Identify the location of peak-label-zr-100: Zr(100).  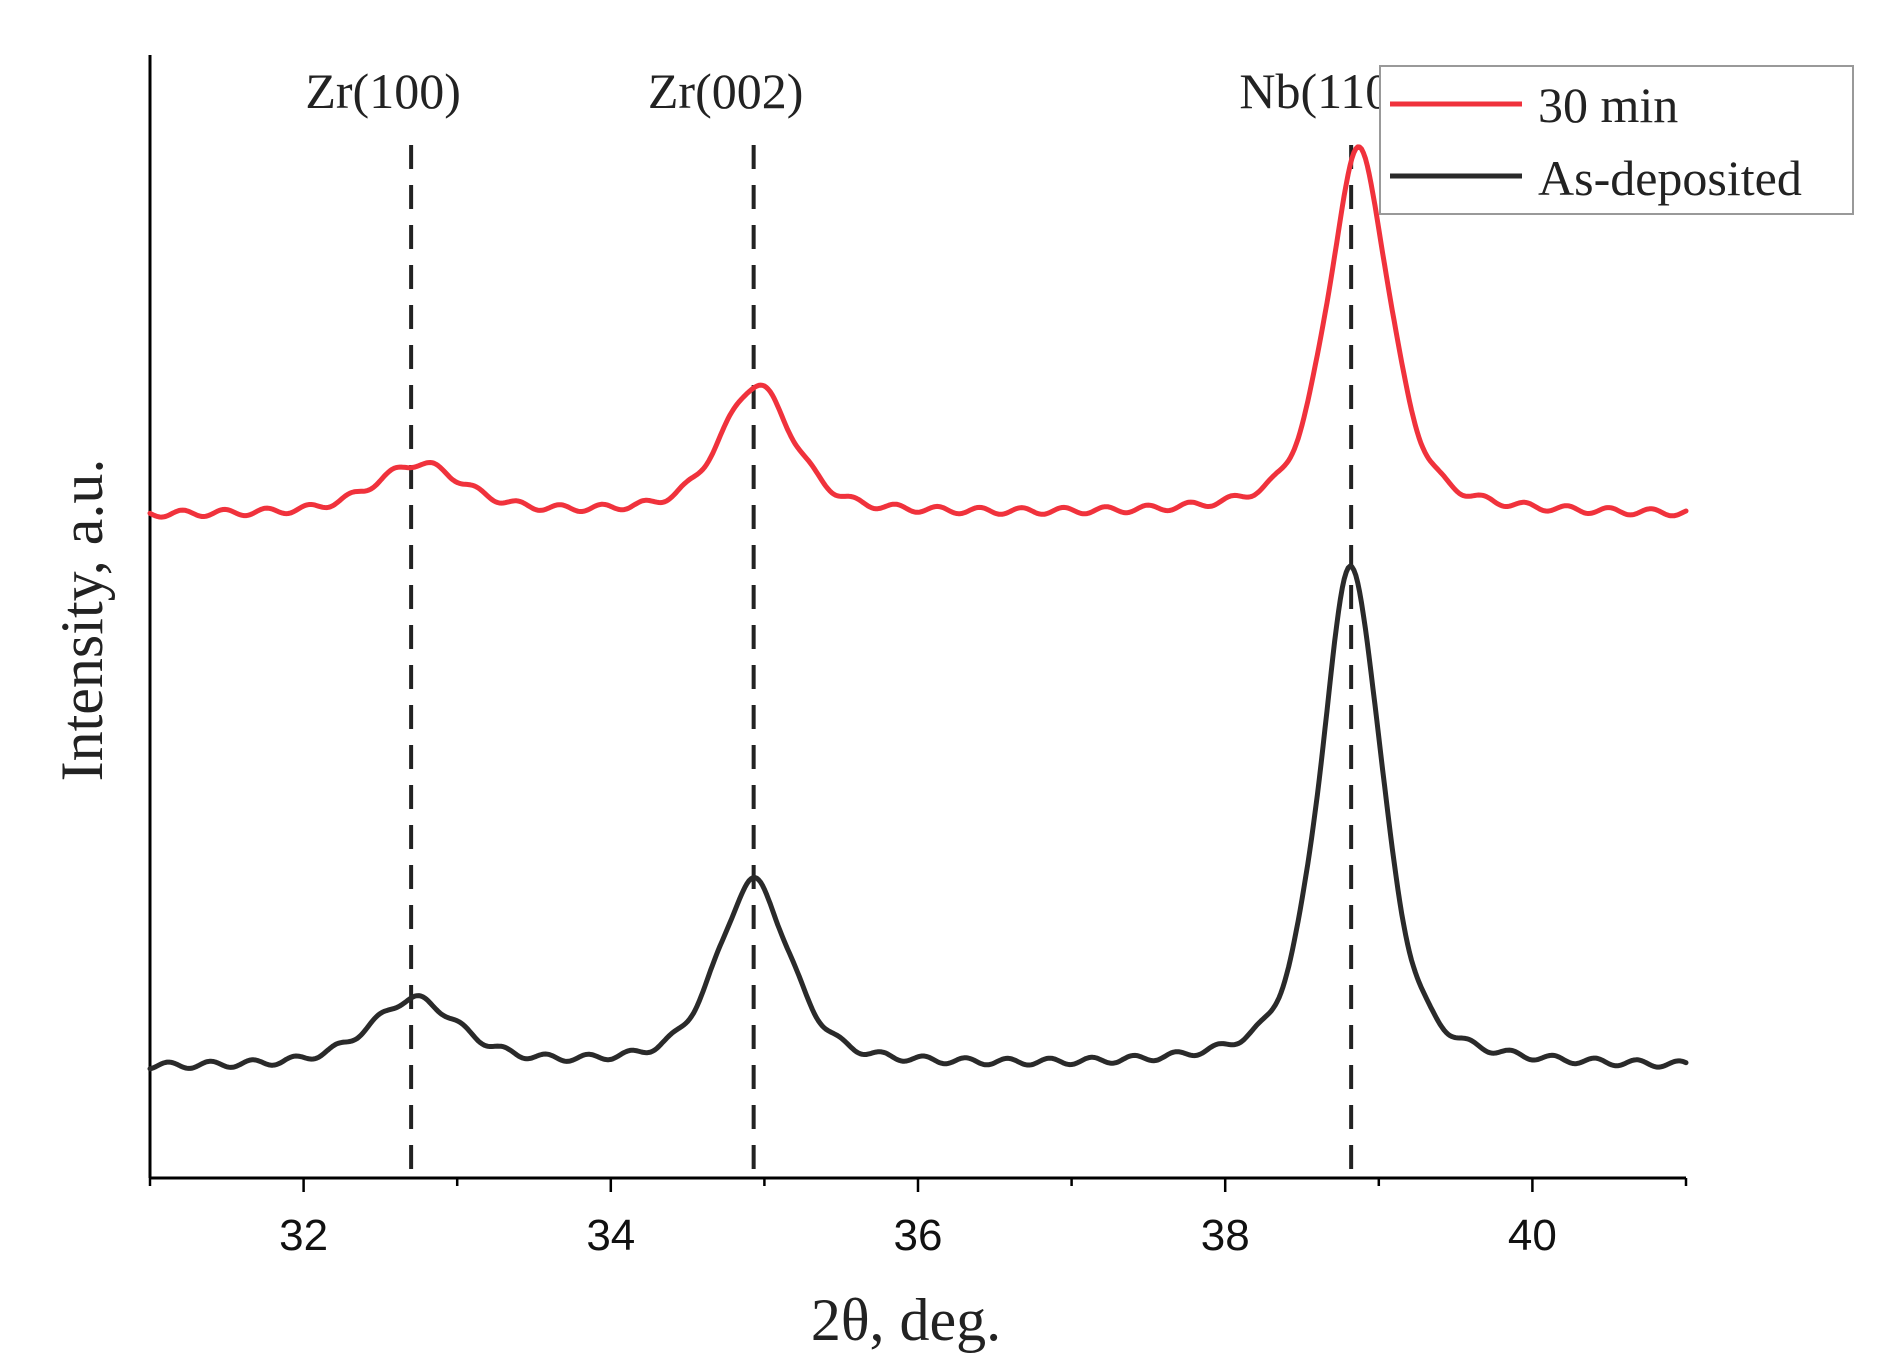
(383, 91).